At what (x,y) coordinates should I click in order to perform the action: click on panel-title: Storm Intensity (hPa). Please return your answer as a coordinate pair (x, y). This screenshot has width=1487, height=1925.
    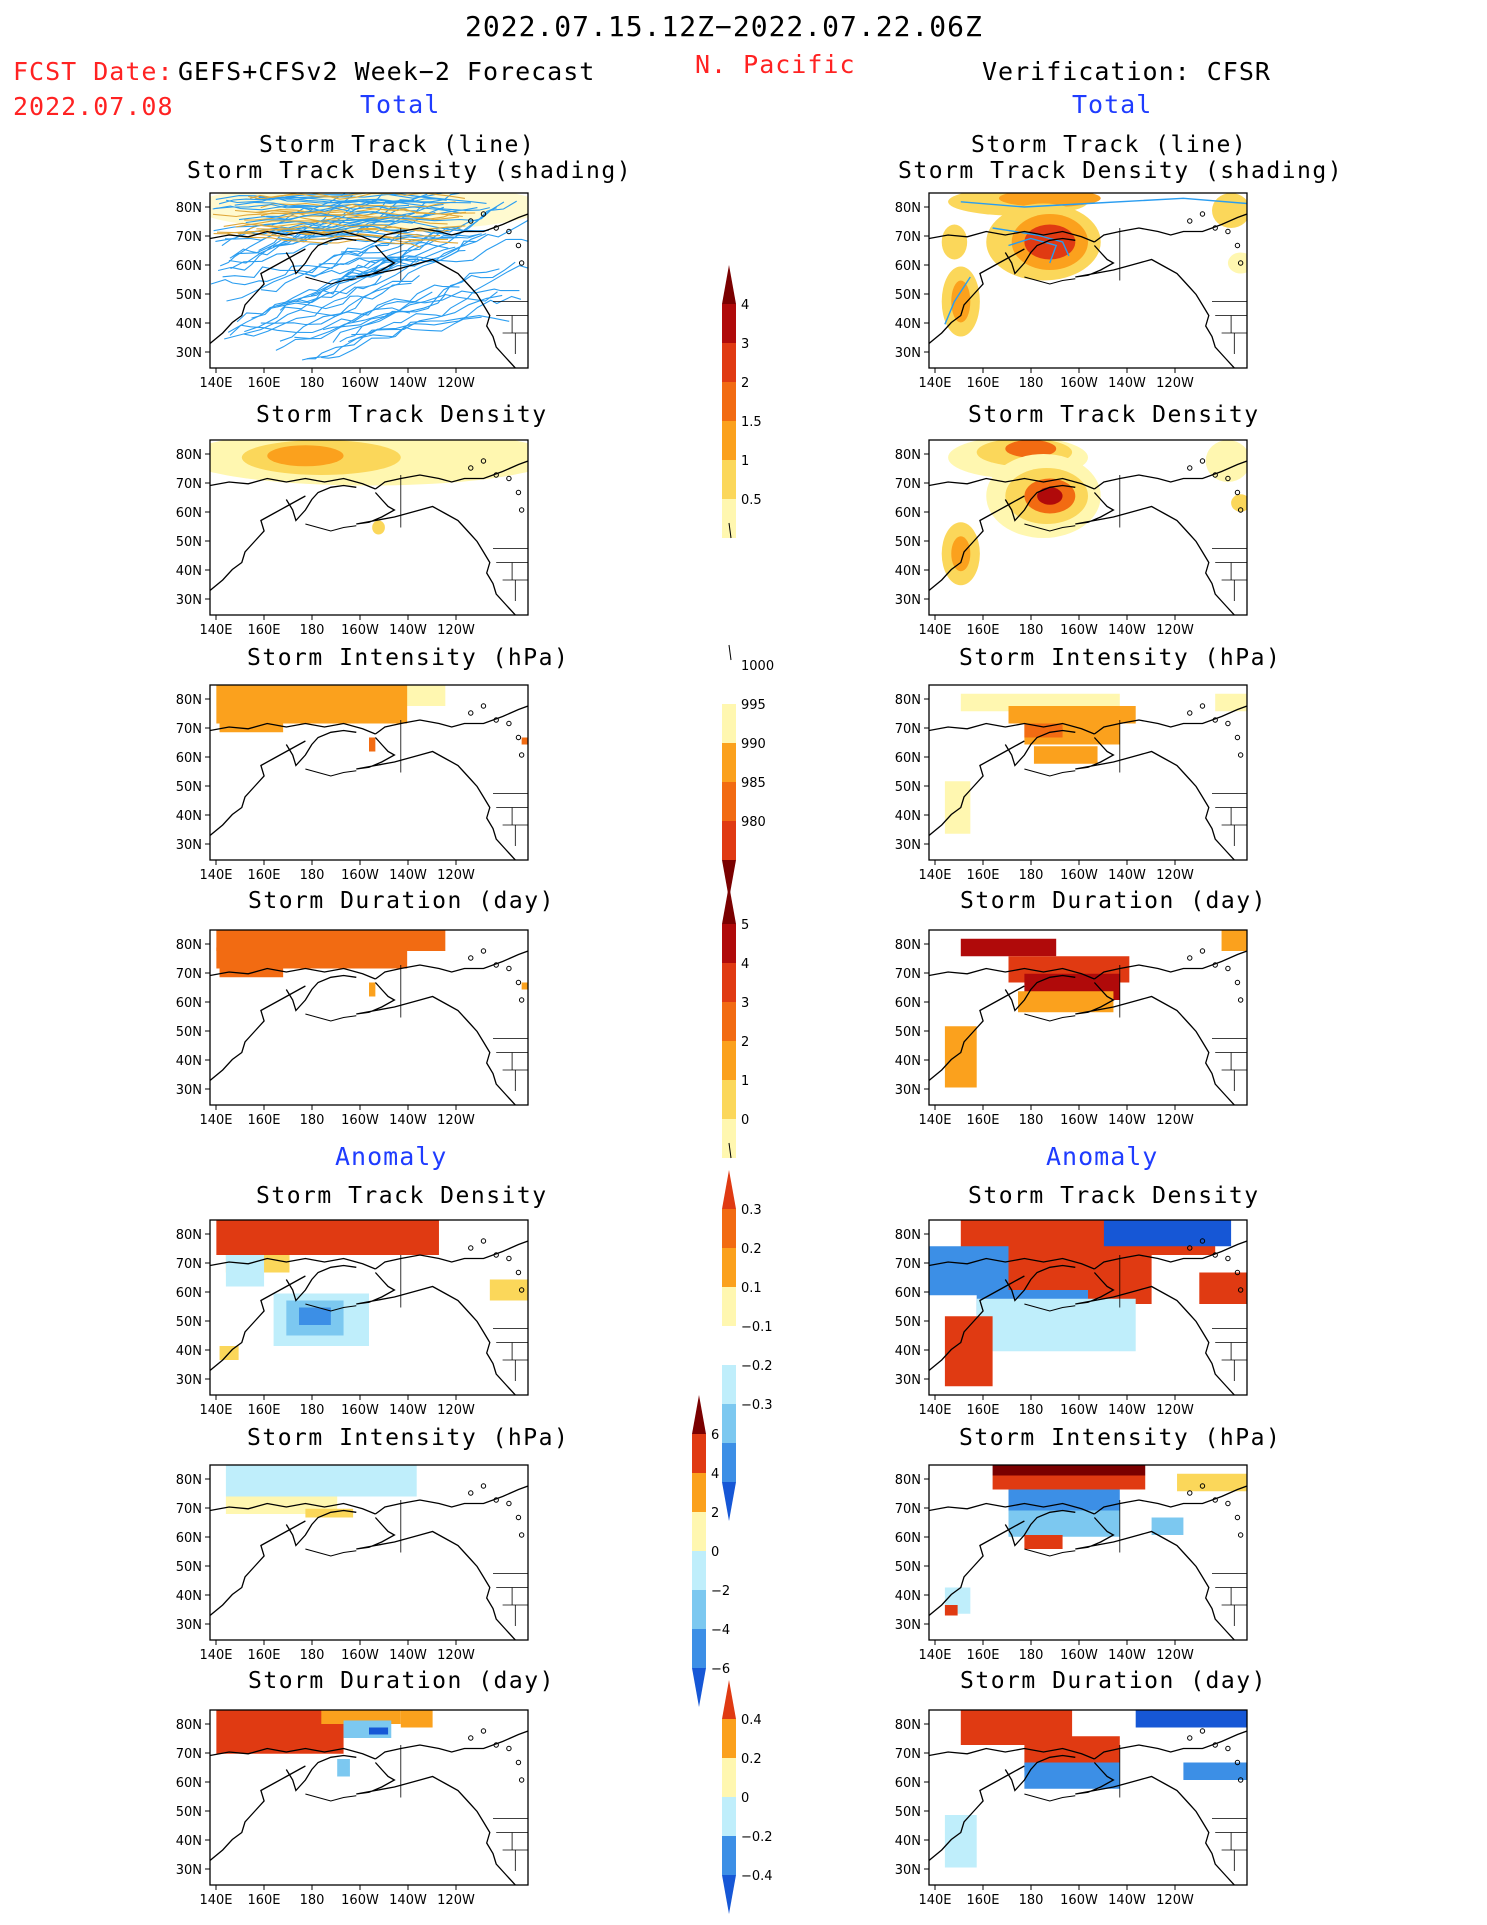
    Looking at the image, I should click on (1120, 658).